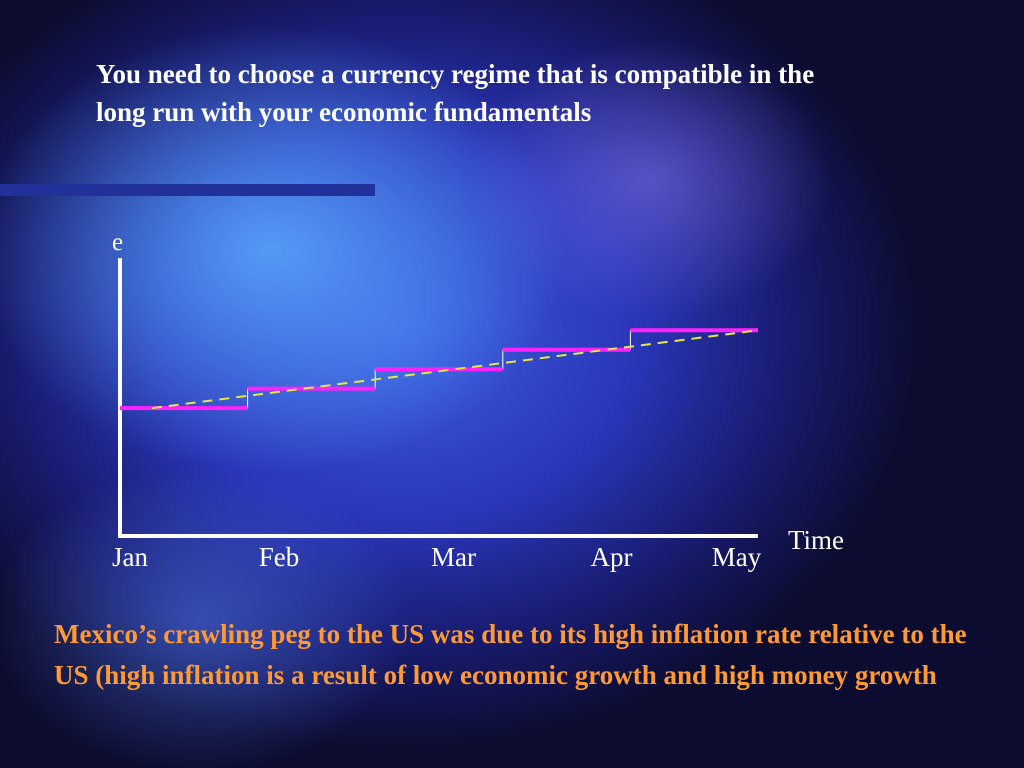 The height and width of the screenshot is (768, 1024). What do you see at coordinates (279, 557) in the screenshot?
I see `x-tick-label: Feb` at bounding box center [279, 557].